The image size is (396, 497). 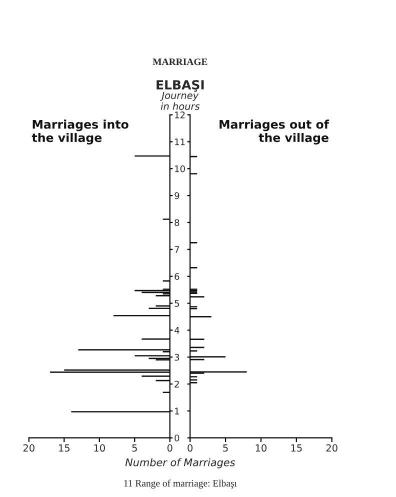 I want to click on y-tick-label: 5, so click(x=177, y=303).